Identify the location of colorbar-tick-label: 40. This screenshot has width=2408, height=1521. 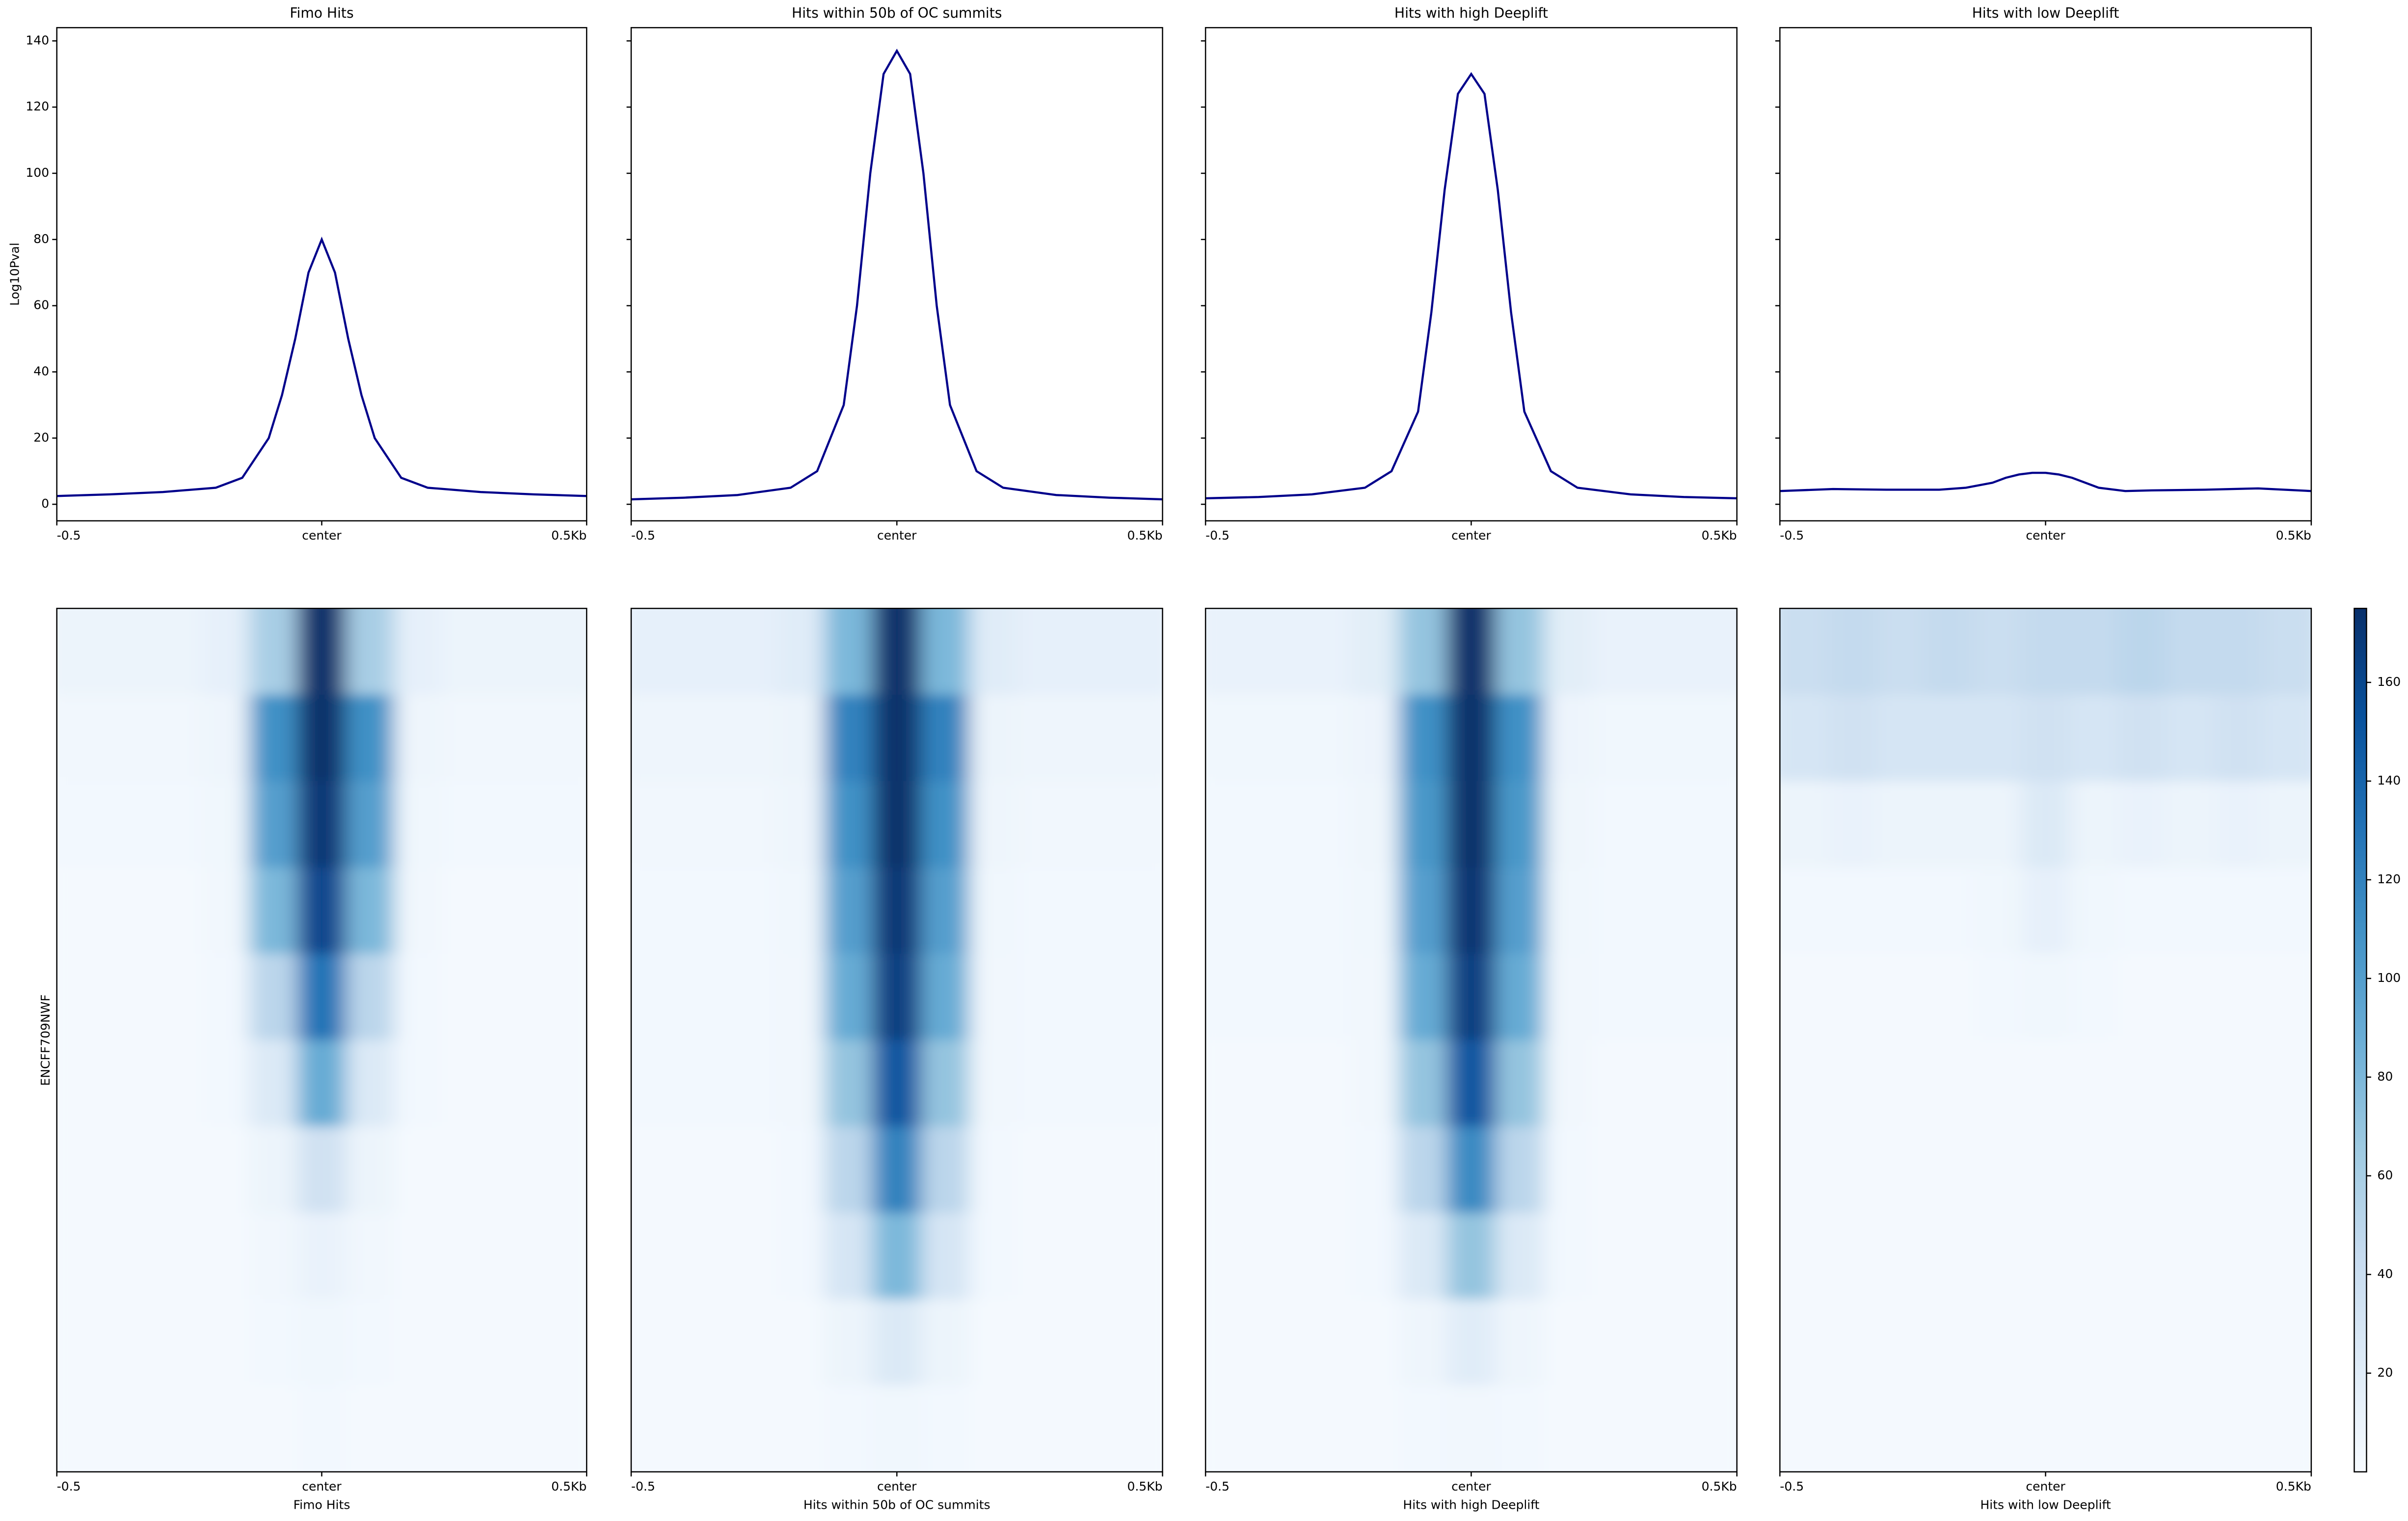
(2385, 1274).